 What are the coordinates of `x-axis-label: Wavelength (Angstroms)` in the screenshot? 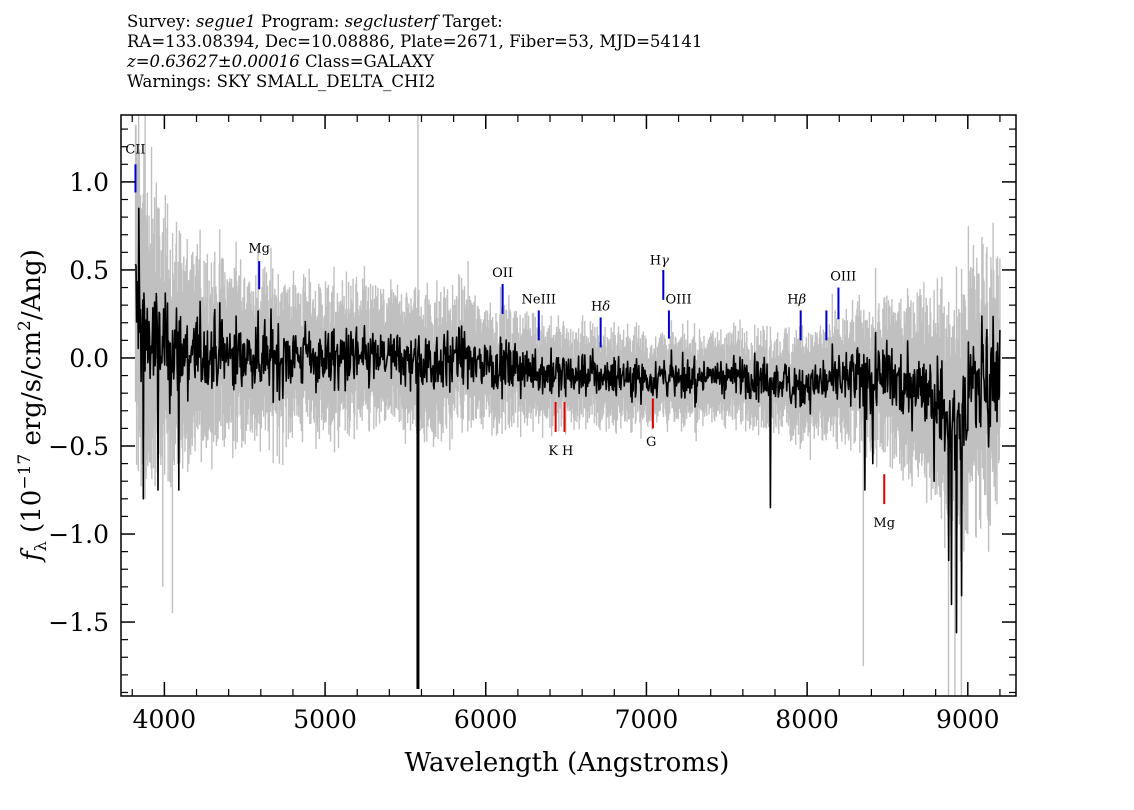 It's located at (567, 763).